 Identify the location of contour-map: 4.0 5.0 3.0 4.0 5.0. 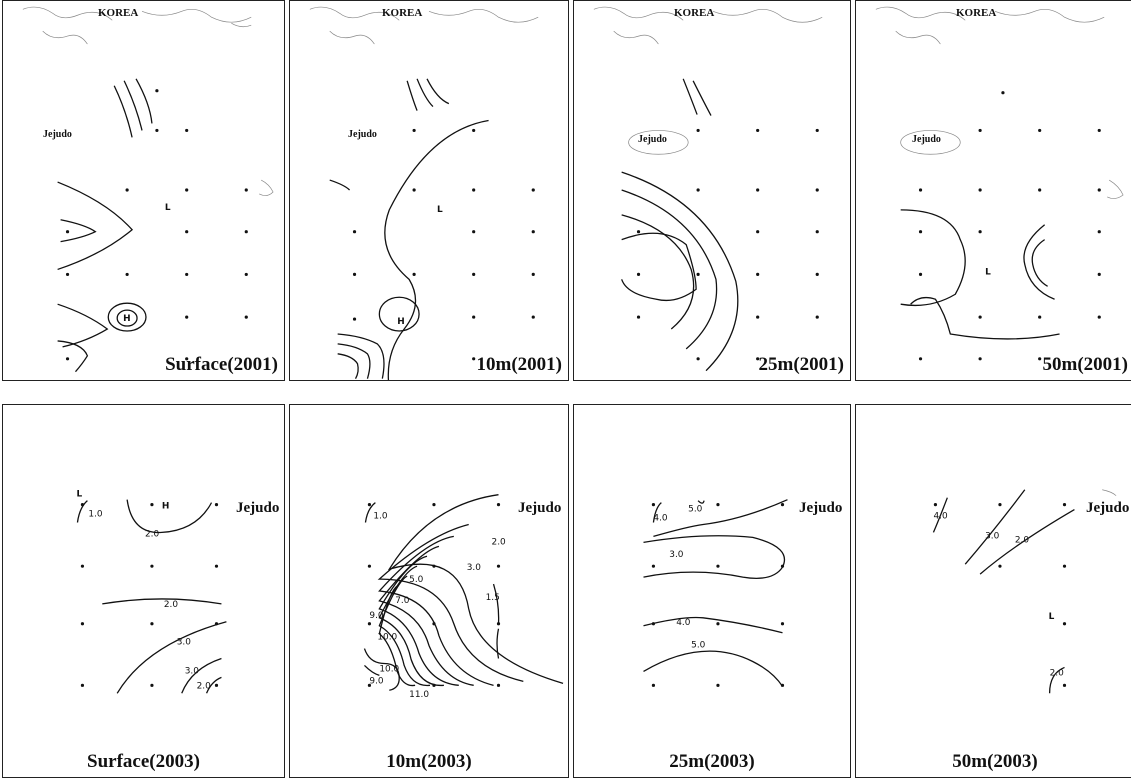
(715, 593).